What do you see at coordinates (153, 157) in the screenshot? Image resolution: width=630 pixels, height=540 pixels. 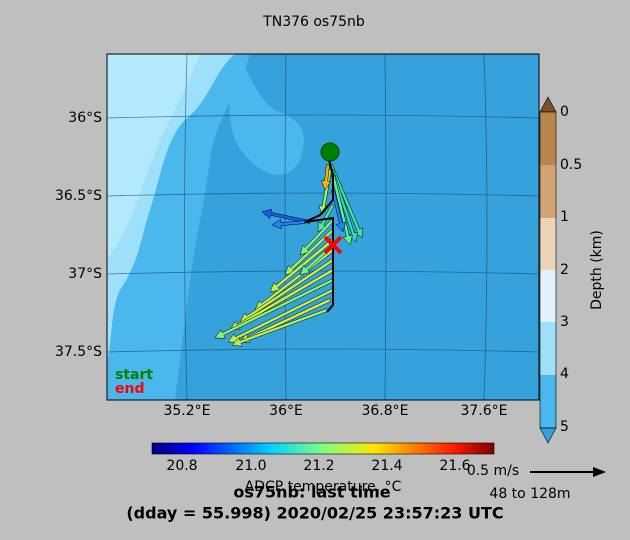 I see `coast` at bounding box center [153, 157].